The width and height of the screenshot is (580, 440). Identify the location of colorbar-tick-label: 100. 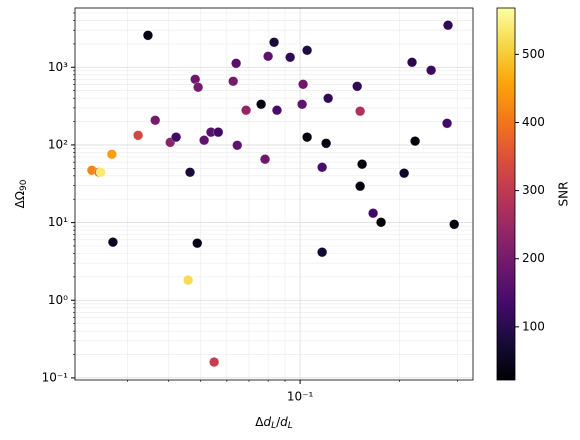
(533, 326).